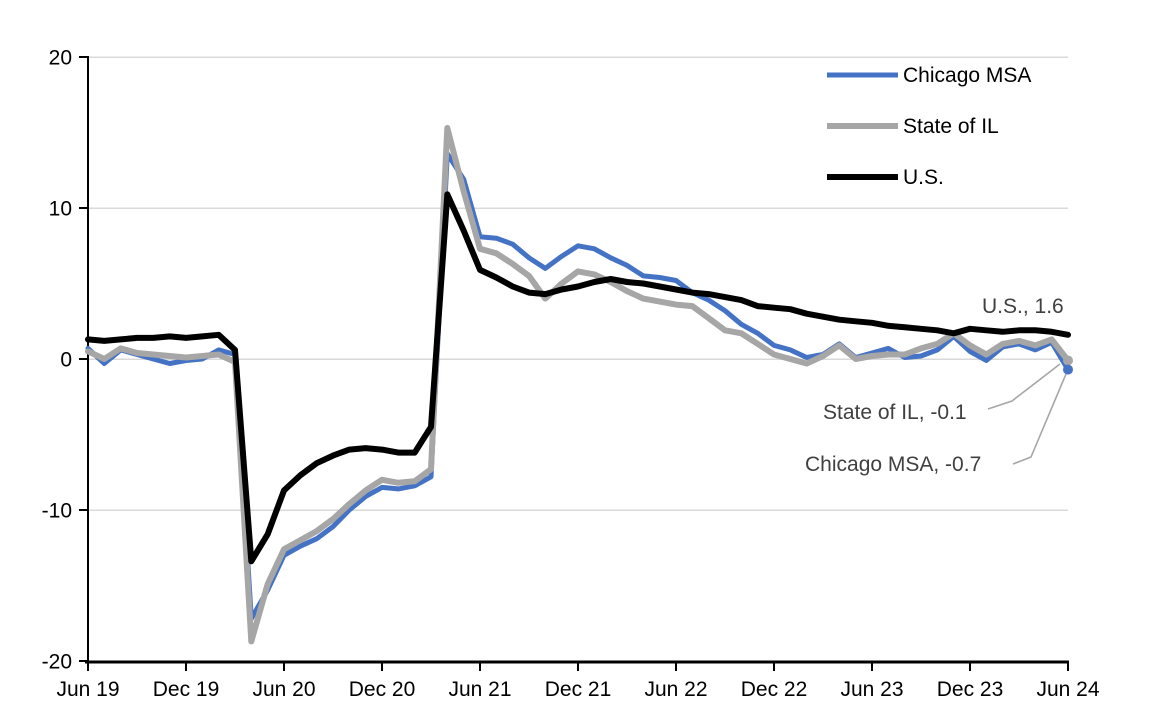  I want to click on y-tick-label: -10, so click(57, 510).